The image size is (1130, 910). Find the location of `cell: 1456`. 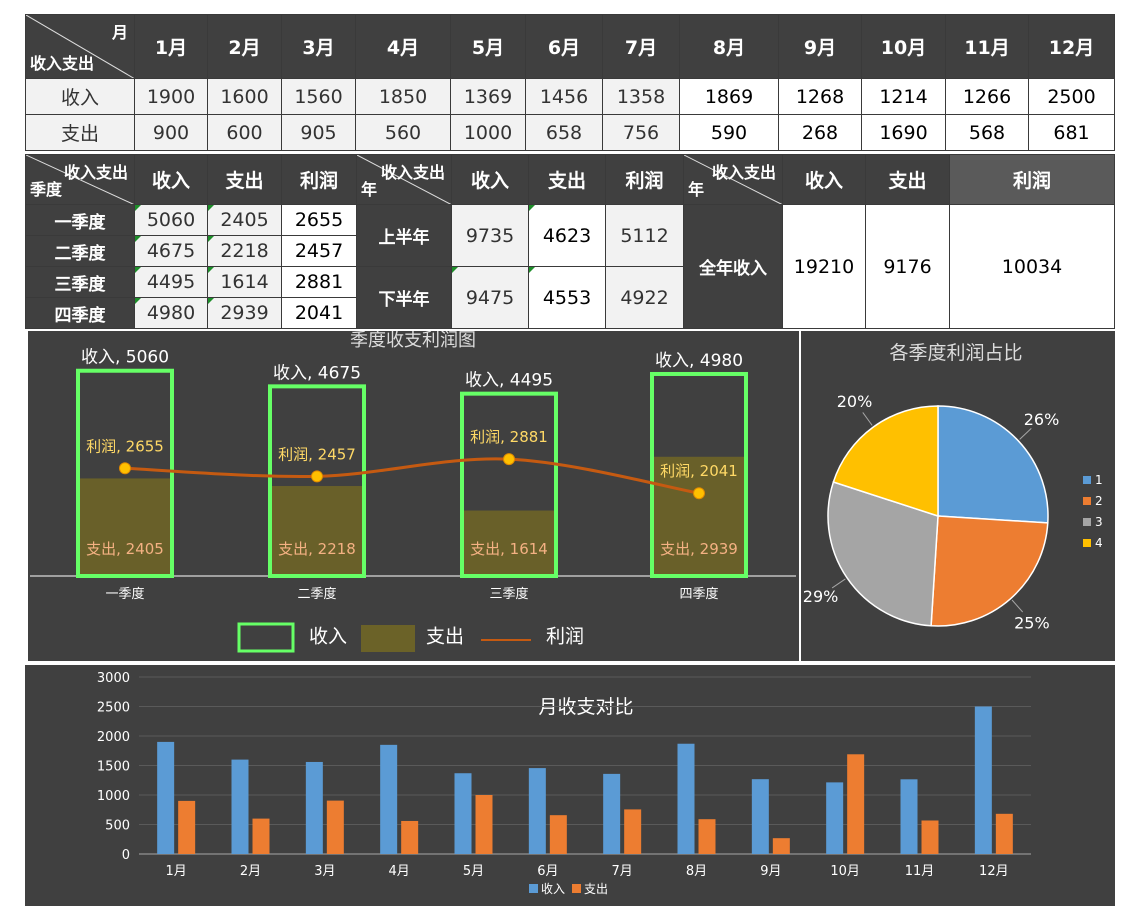

cell: 1456 is located at coordinates (564, 96).